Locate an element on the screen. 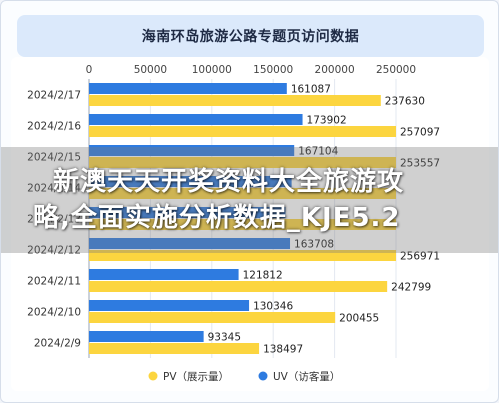  uv-value-label: 130346 is located at coordinates (273, 307).